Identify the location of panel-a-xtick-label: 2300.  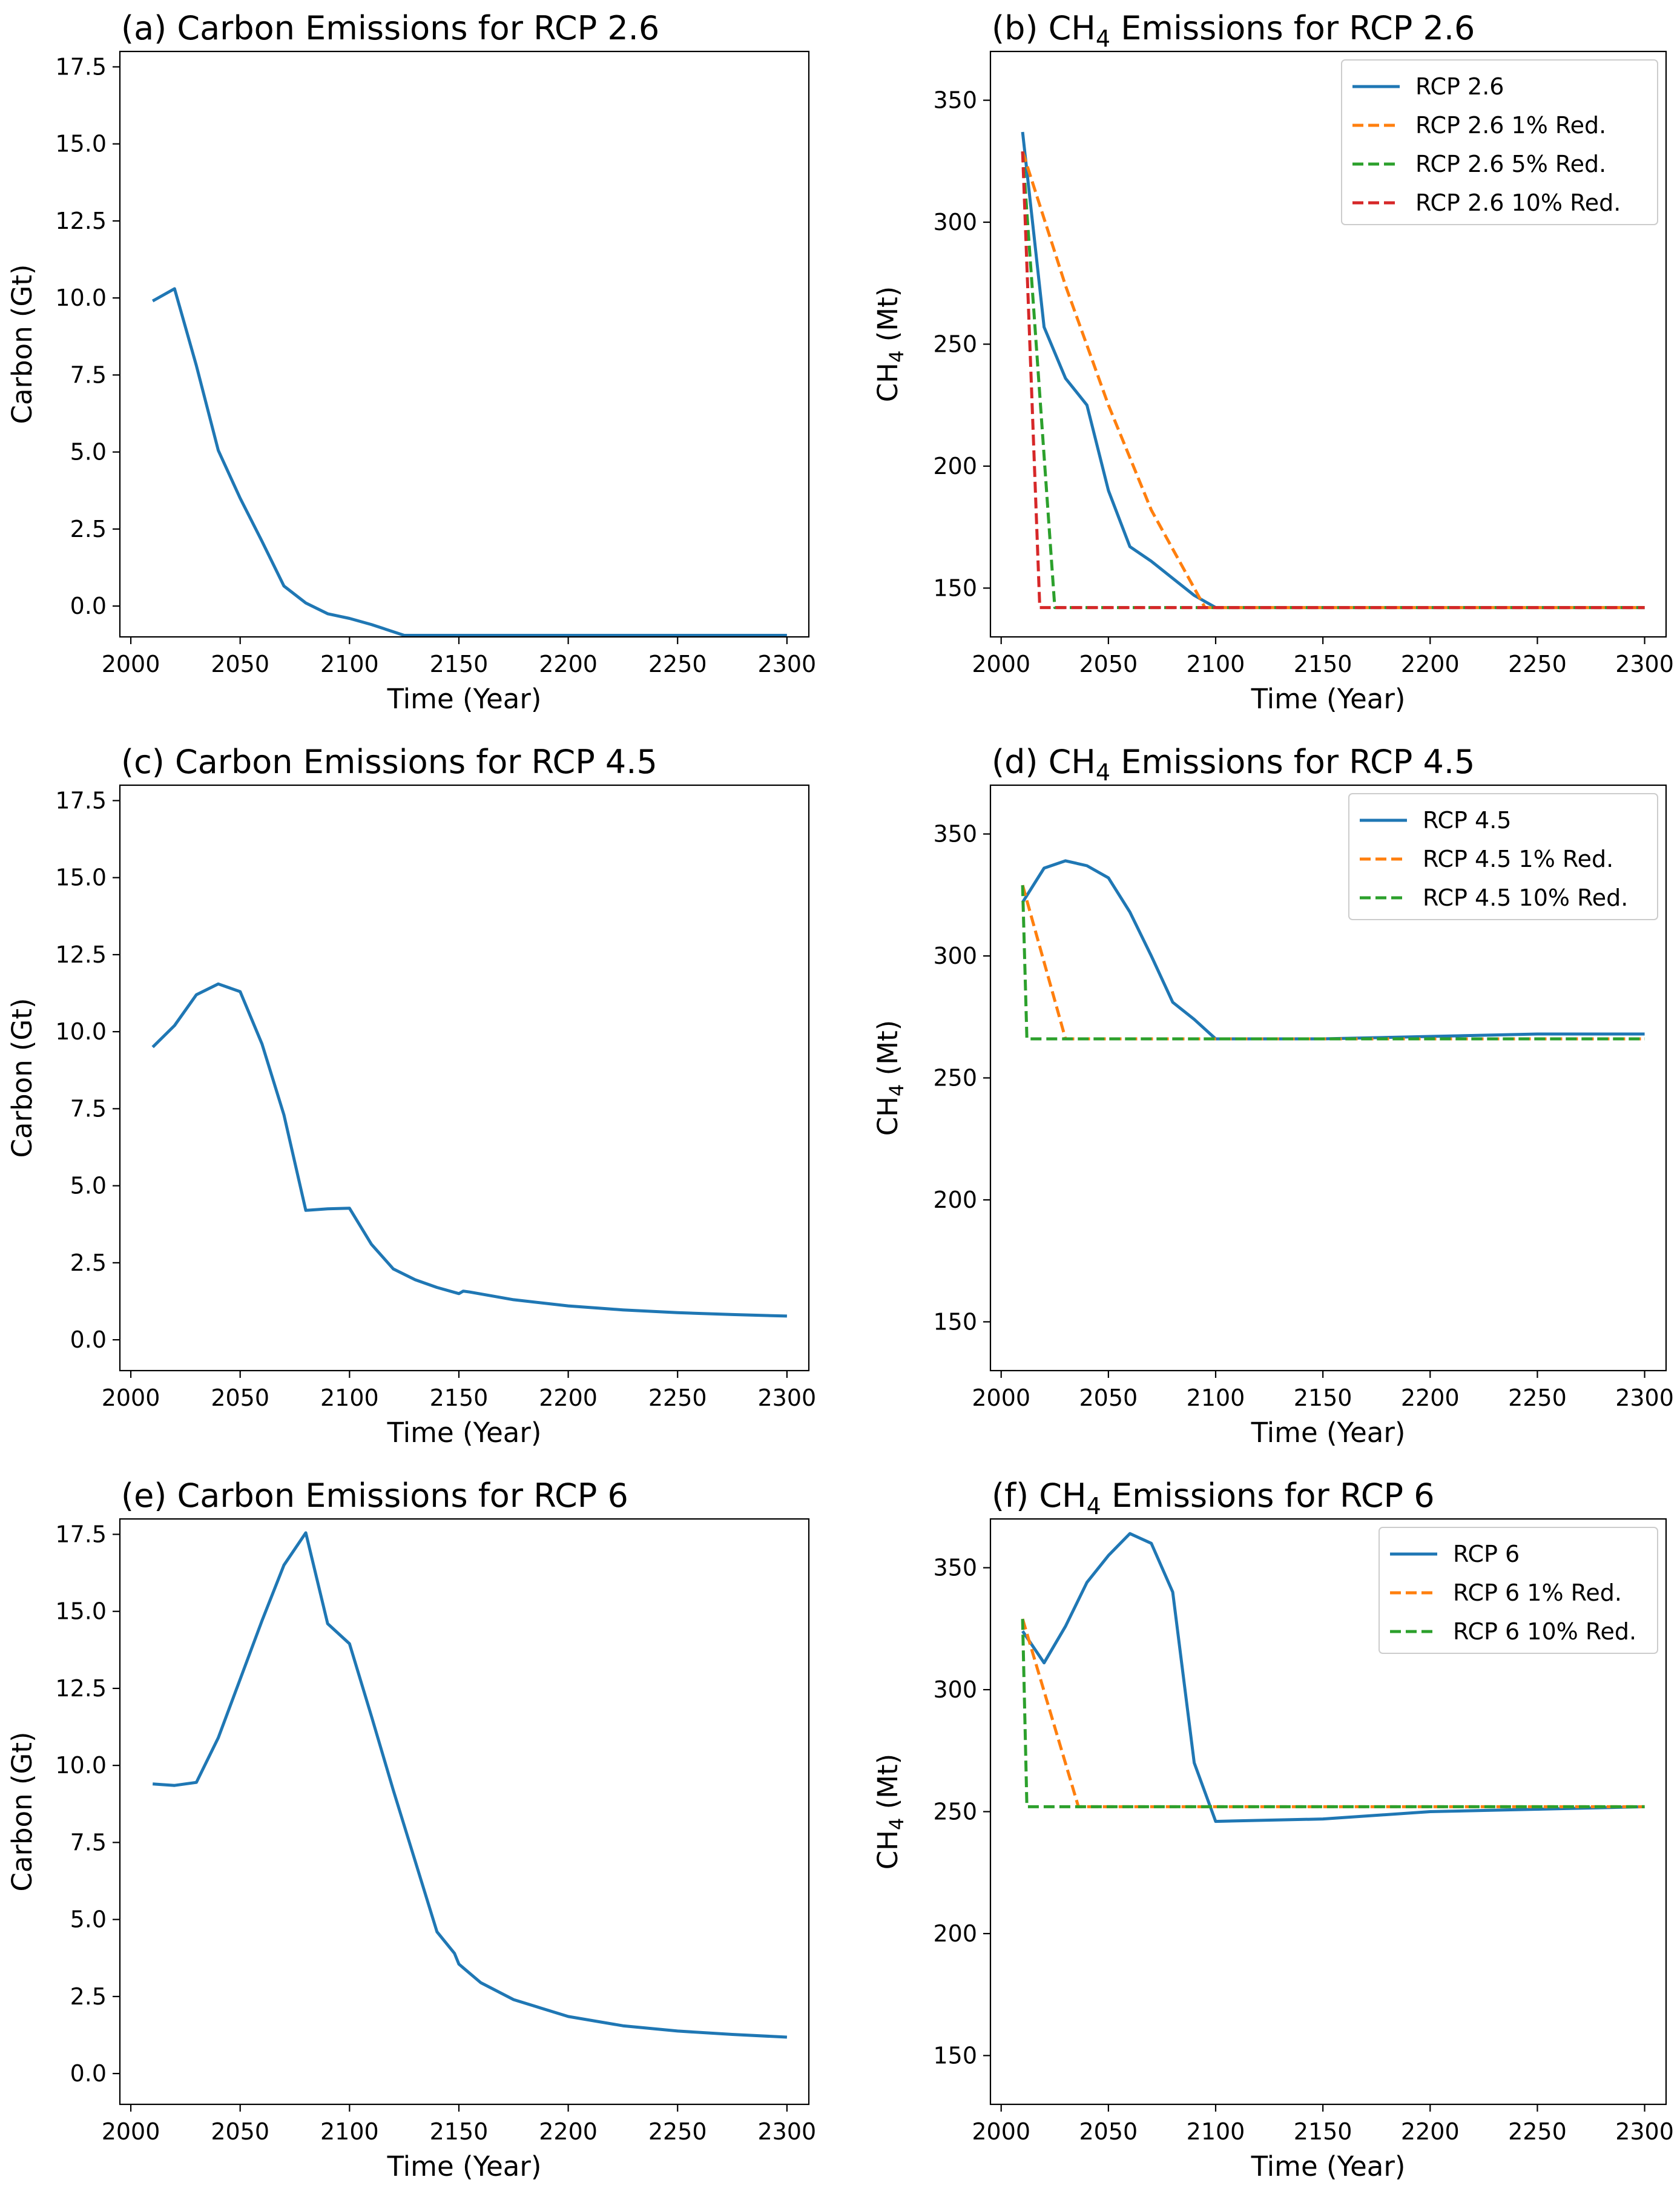
(787, 664).